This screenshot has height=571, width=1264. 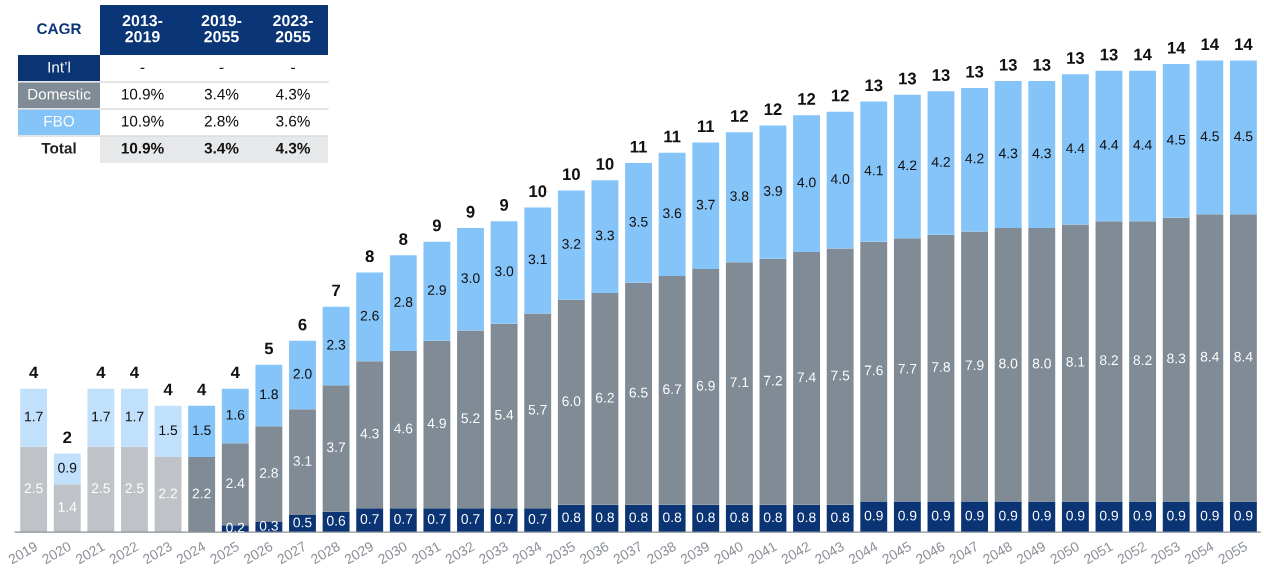 I want to click on data-label: 2.3, so click(x=336, y=344).